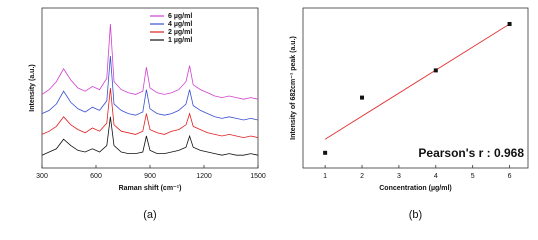  Describe the element at coordinates (180, 16) in the screenshot. I see `legend-label: 6 µg/ml` at that location.